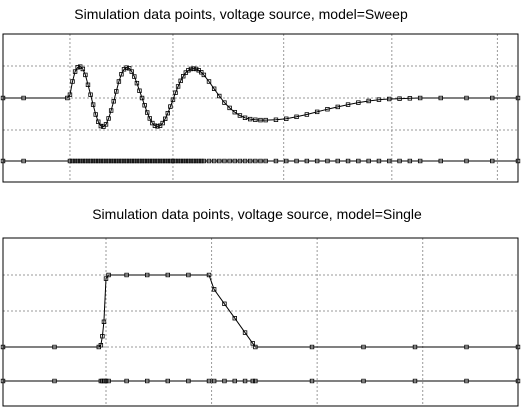 The height and width of the screenshot is (412, 522). What do you see at coordinates (260, 97) in the screenshot?
I see `waveform-line` at bounding box center [260, 97].